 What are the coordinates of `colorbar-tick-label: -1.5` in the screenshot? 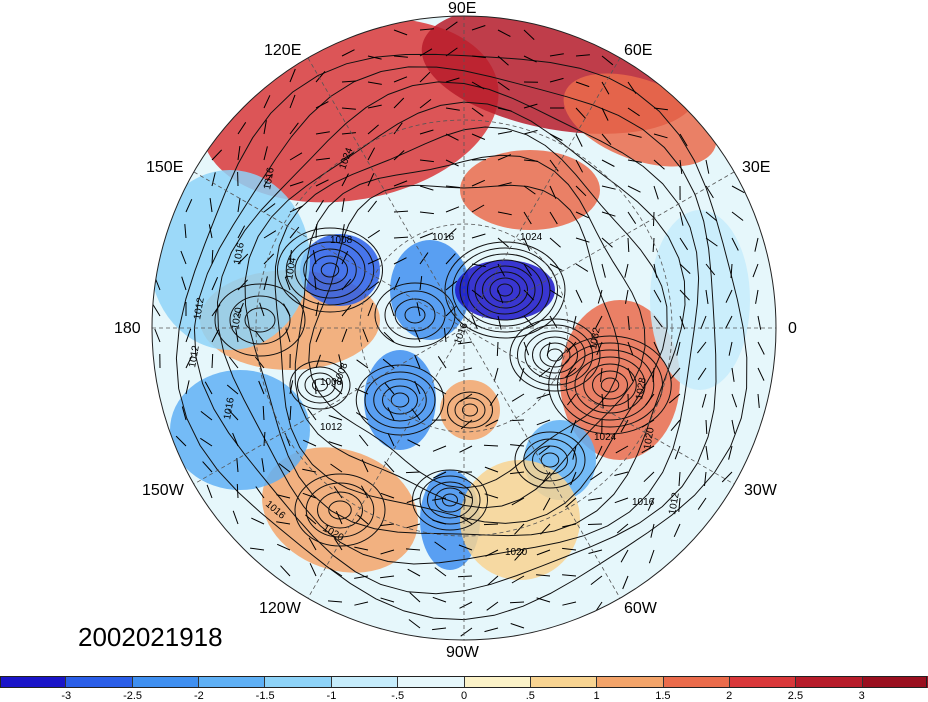 It's located at (265, 696).